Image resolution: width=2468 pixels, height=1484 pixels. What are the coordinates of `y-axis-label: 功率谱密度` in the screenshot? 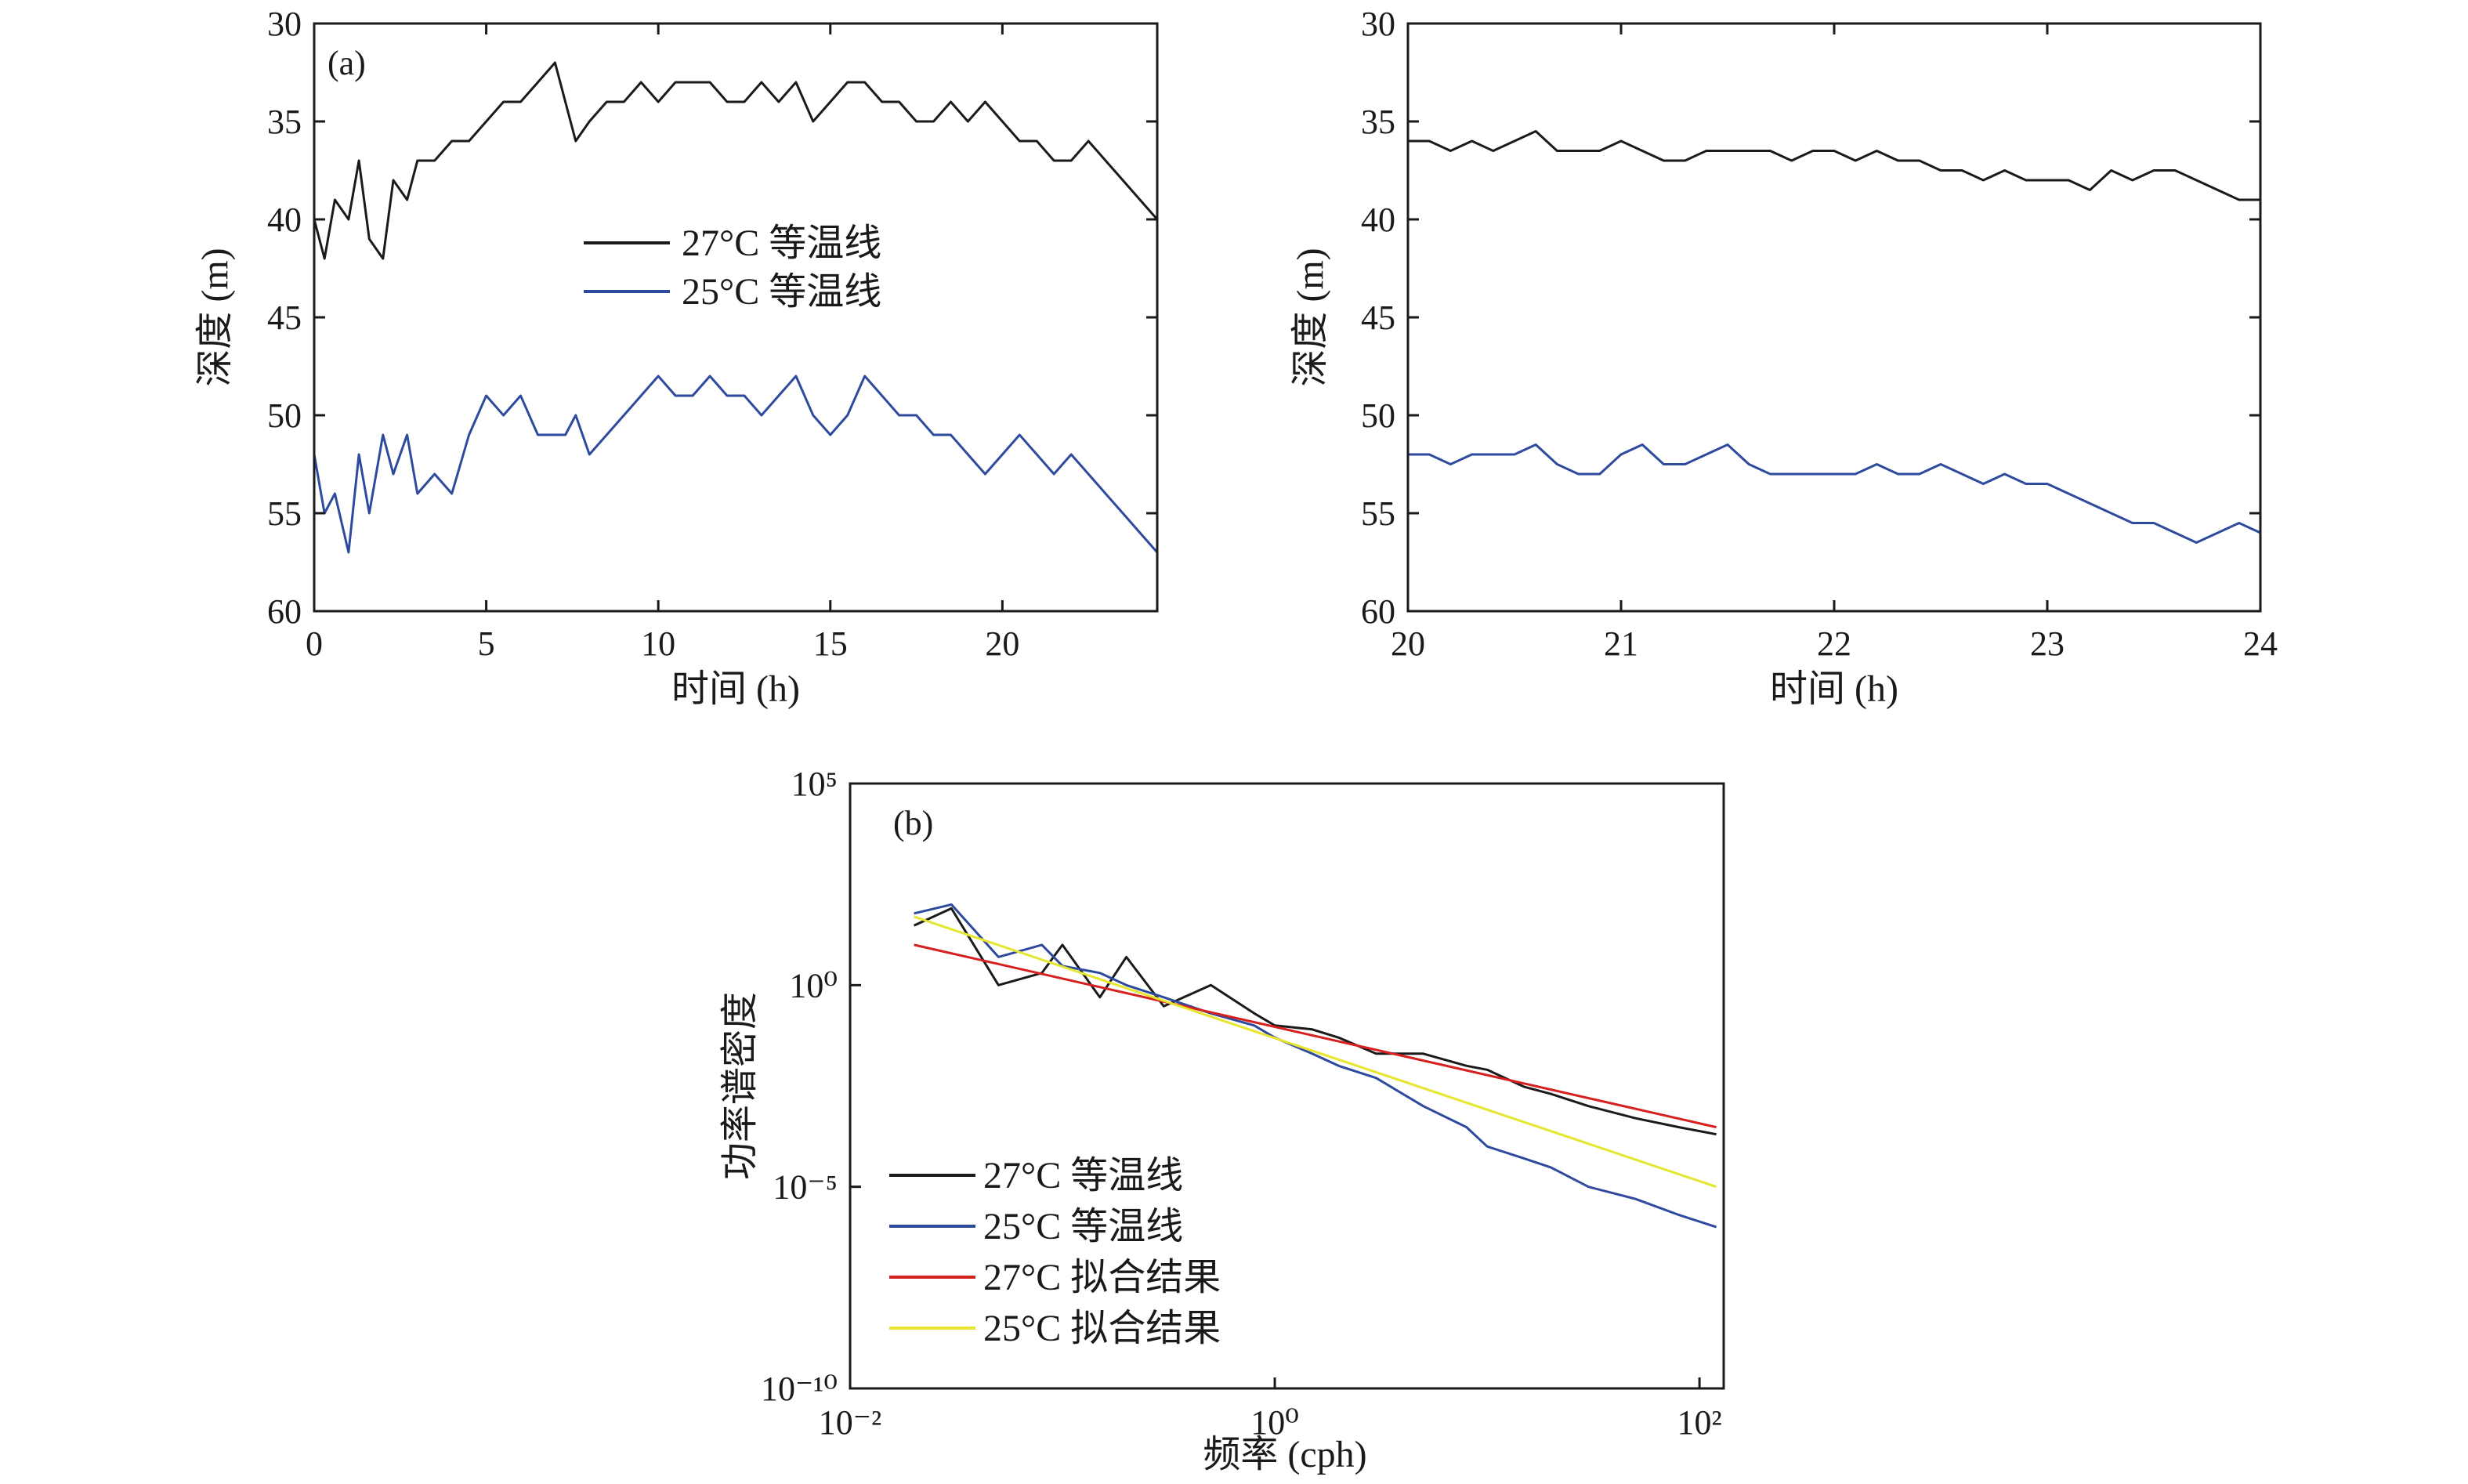 It's located at (740, 1086).